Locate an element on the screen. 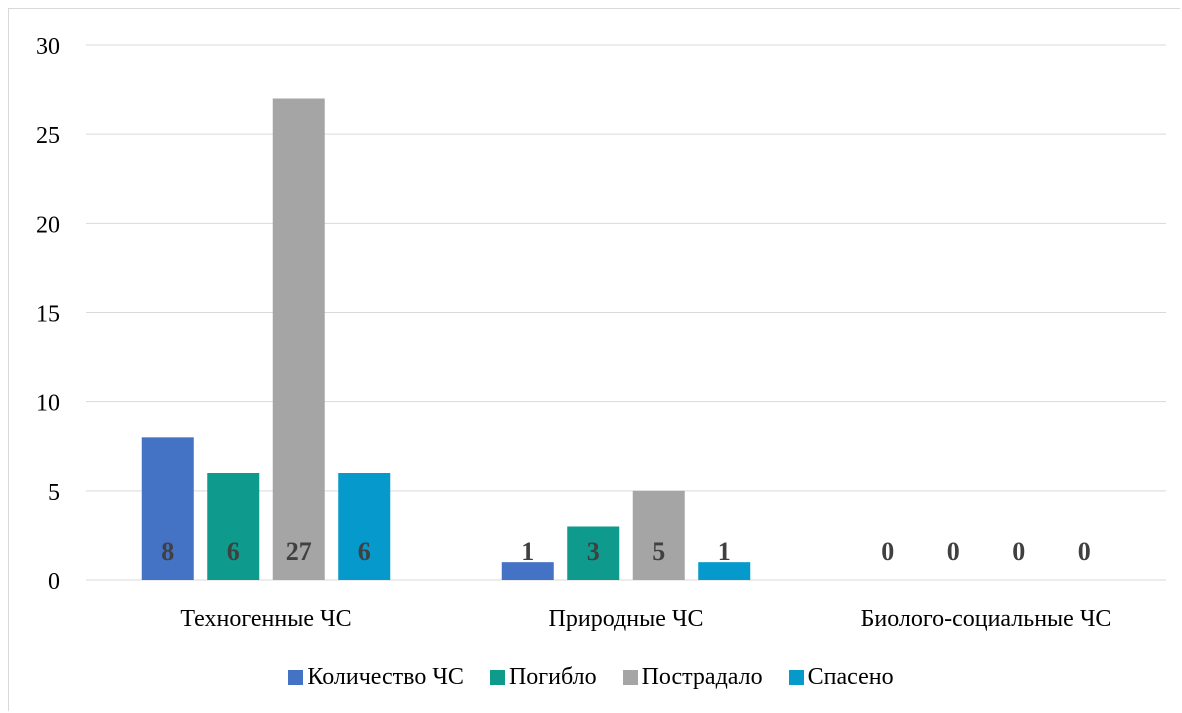 The image size is (1182, 713). legend-label: Пострадало is located at coordinates (702, 677).